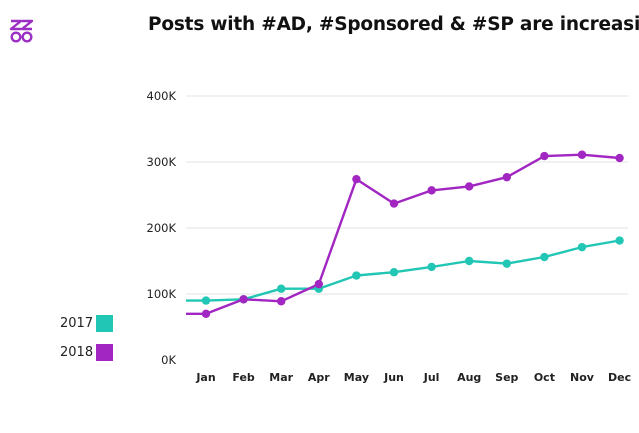 Image resolution: width=639 pixels, height=433 pixels. I want to click on data-point-2018-jan, so click(206, 313).